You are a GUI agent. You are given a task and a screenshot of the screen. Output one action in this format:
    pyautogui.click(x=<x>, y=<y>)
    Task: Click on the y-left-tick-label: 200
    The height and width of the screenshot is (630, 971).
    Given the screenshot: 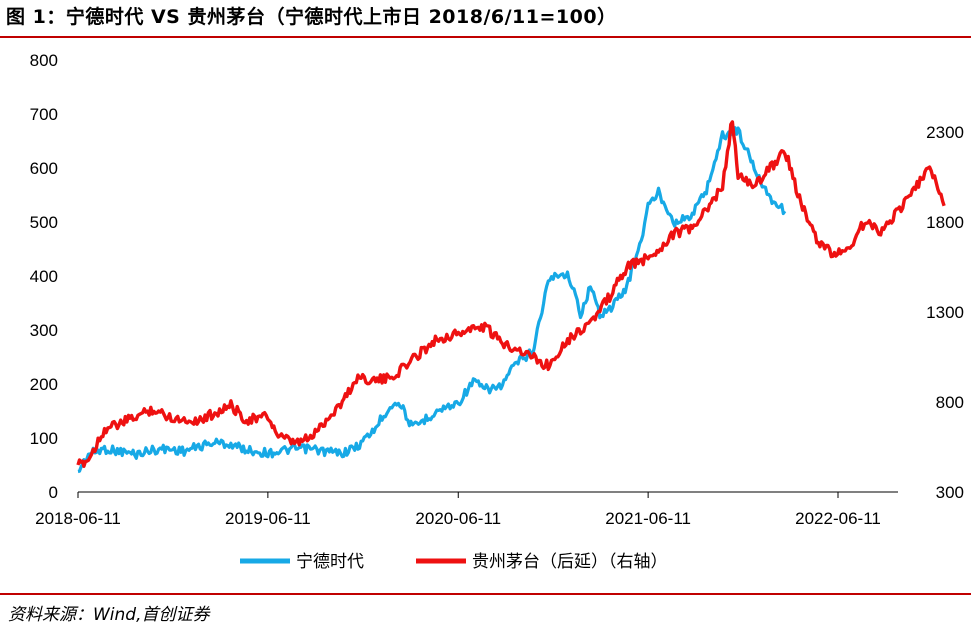 What is the action you would take?
    pyautogui.click(x=44, y=384)
    